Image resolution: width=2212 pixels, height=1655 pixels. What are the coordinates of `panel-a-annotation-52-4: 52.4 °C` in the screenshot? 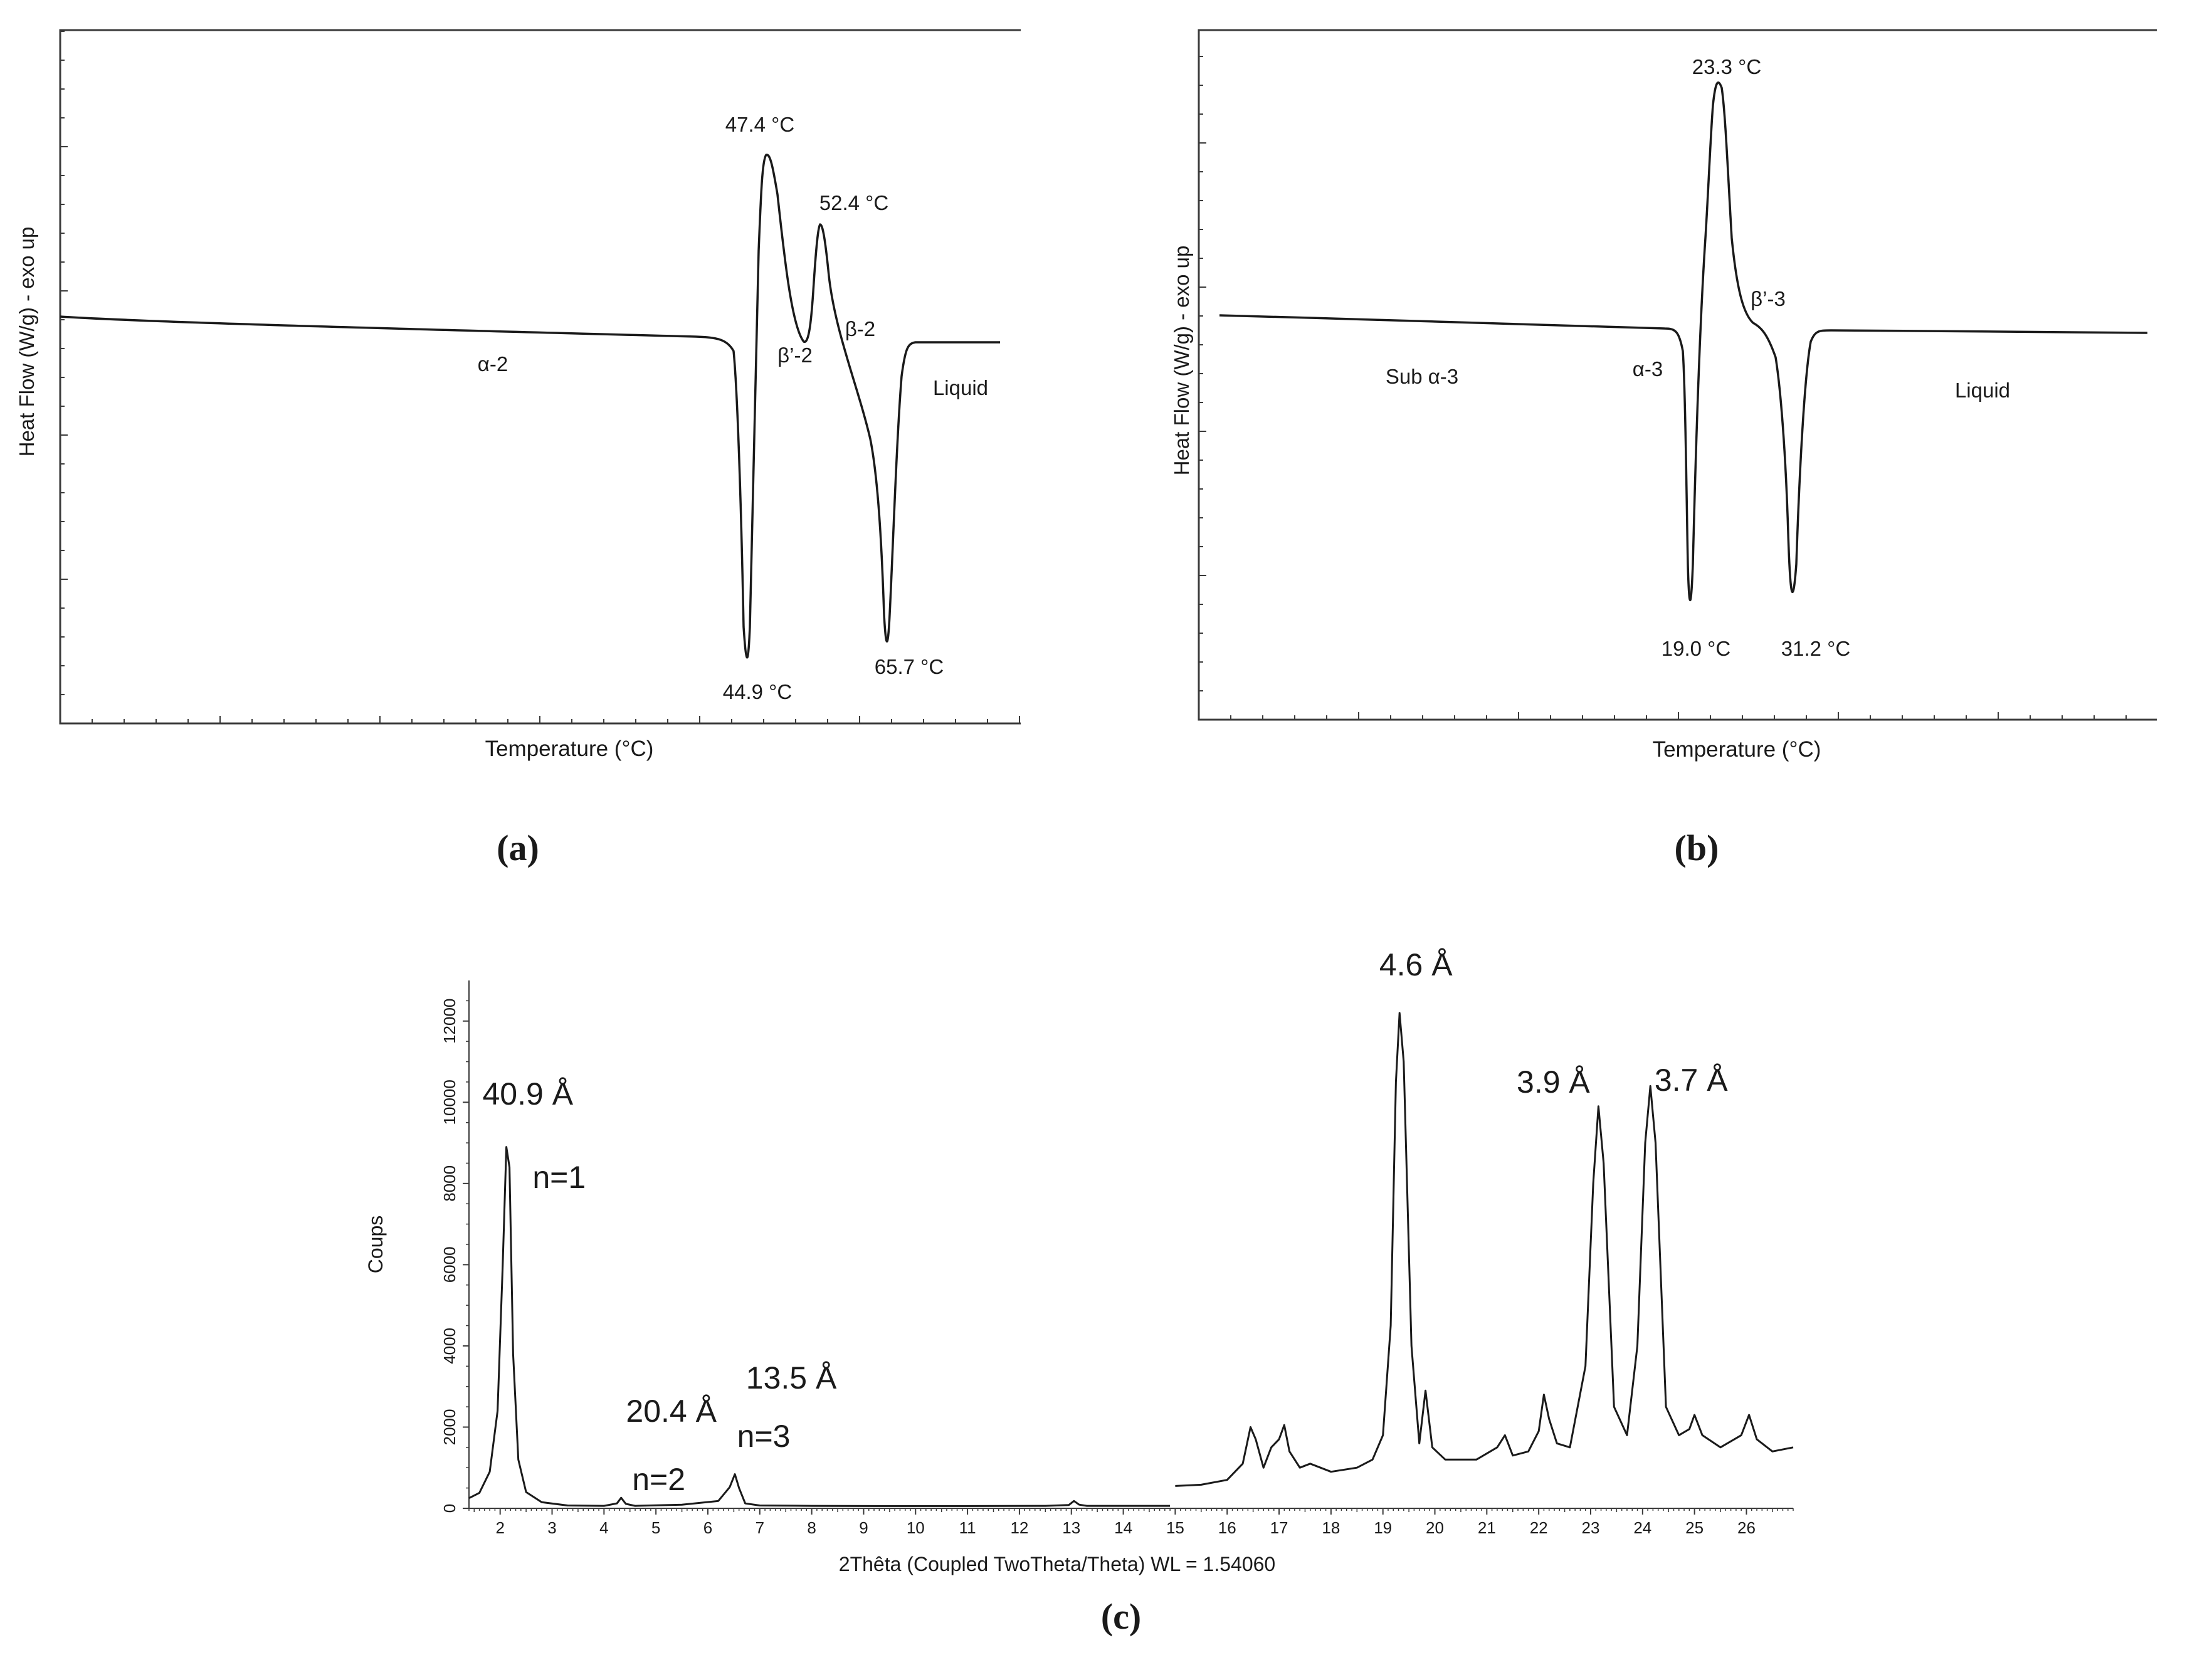 It's located at (853, 203).